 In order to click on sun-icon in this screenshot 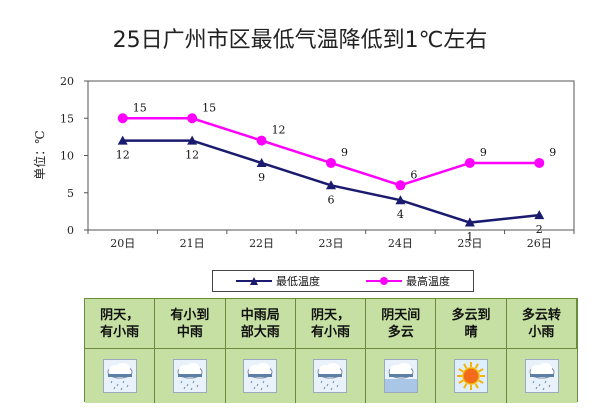, I will do `click(471, 376)`.